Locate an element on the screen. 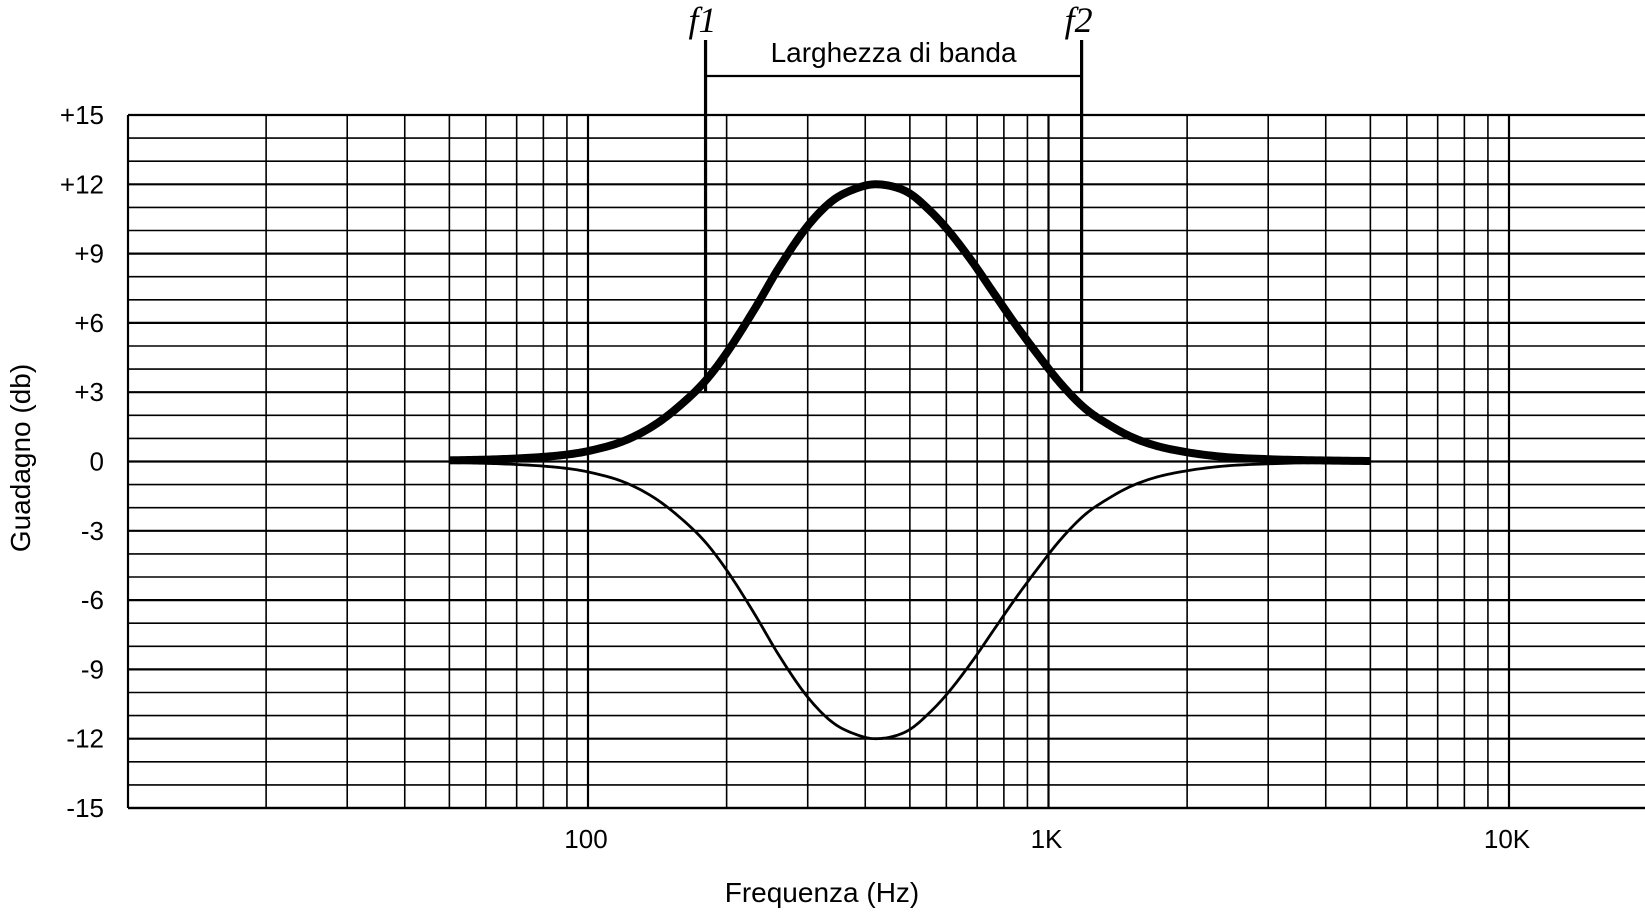 The image size is (1645, 919). y-tick-label: -12 is located at coordinates (85, 739).